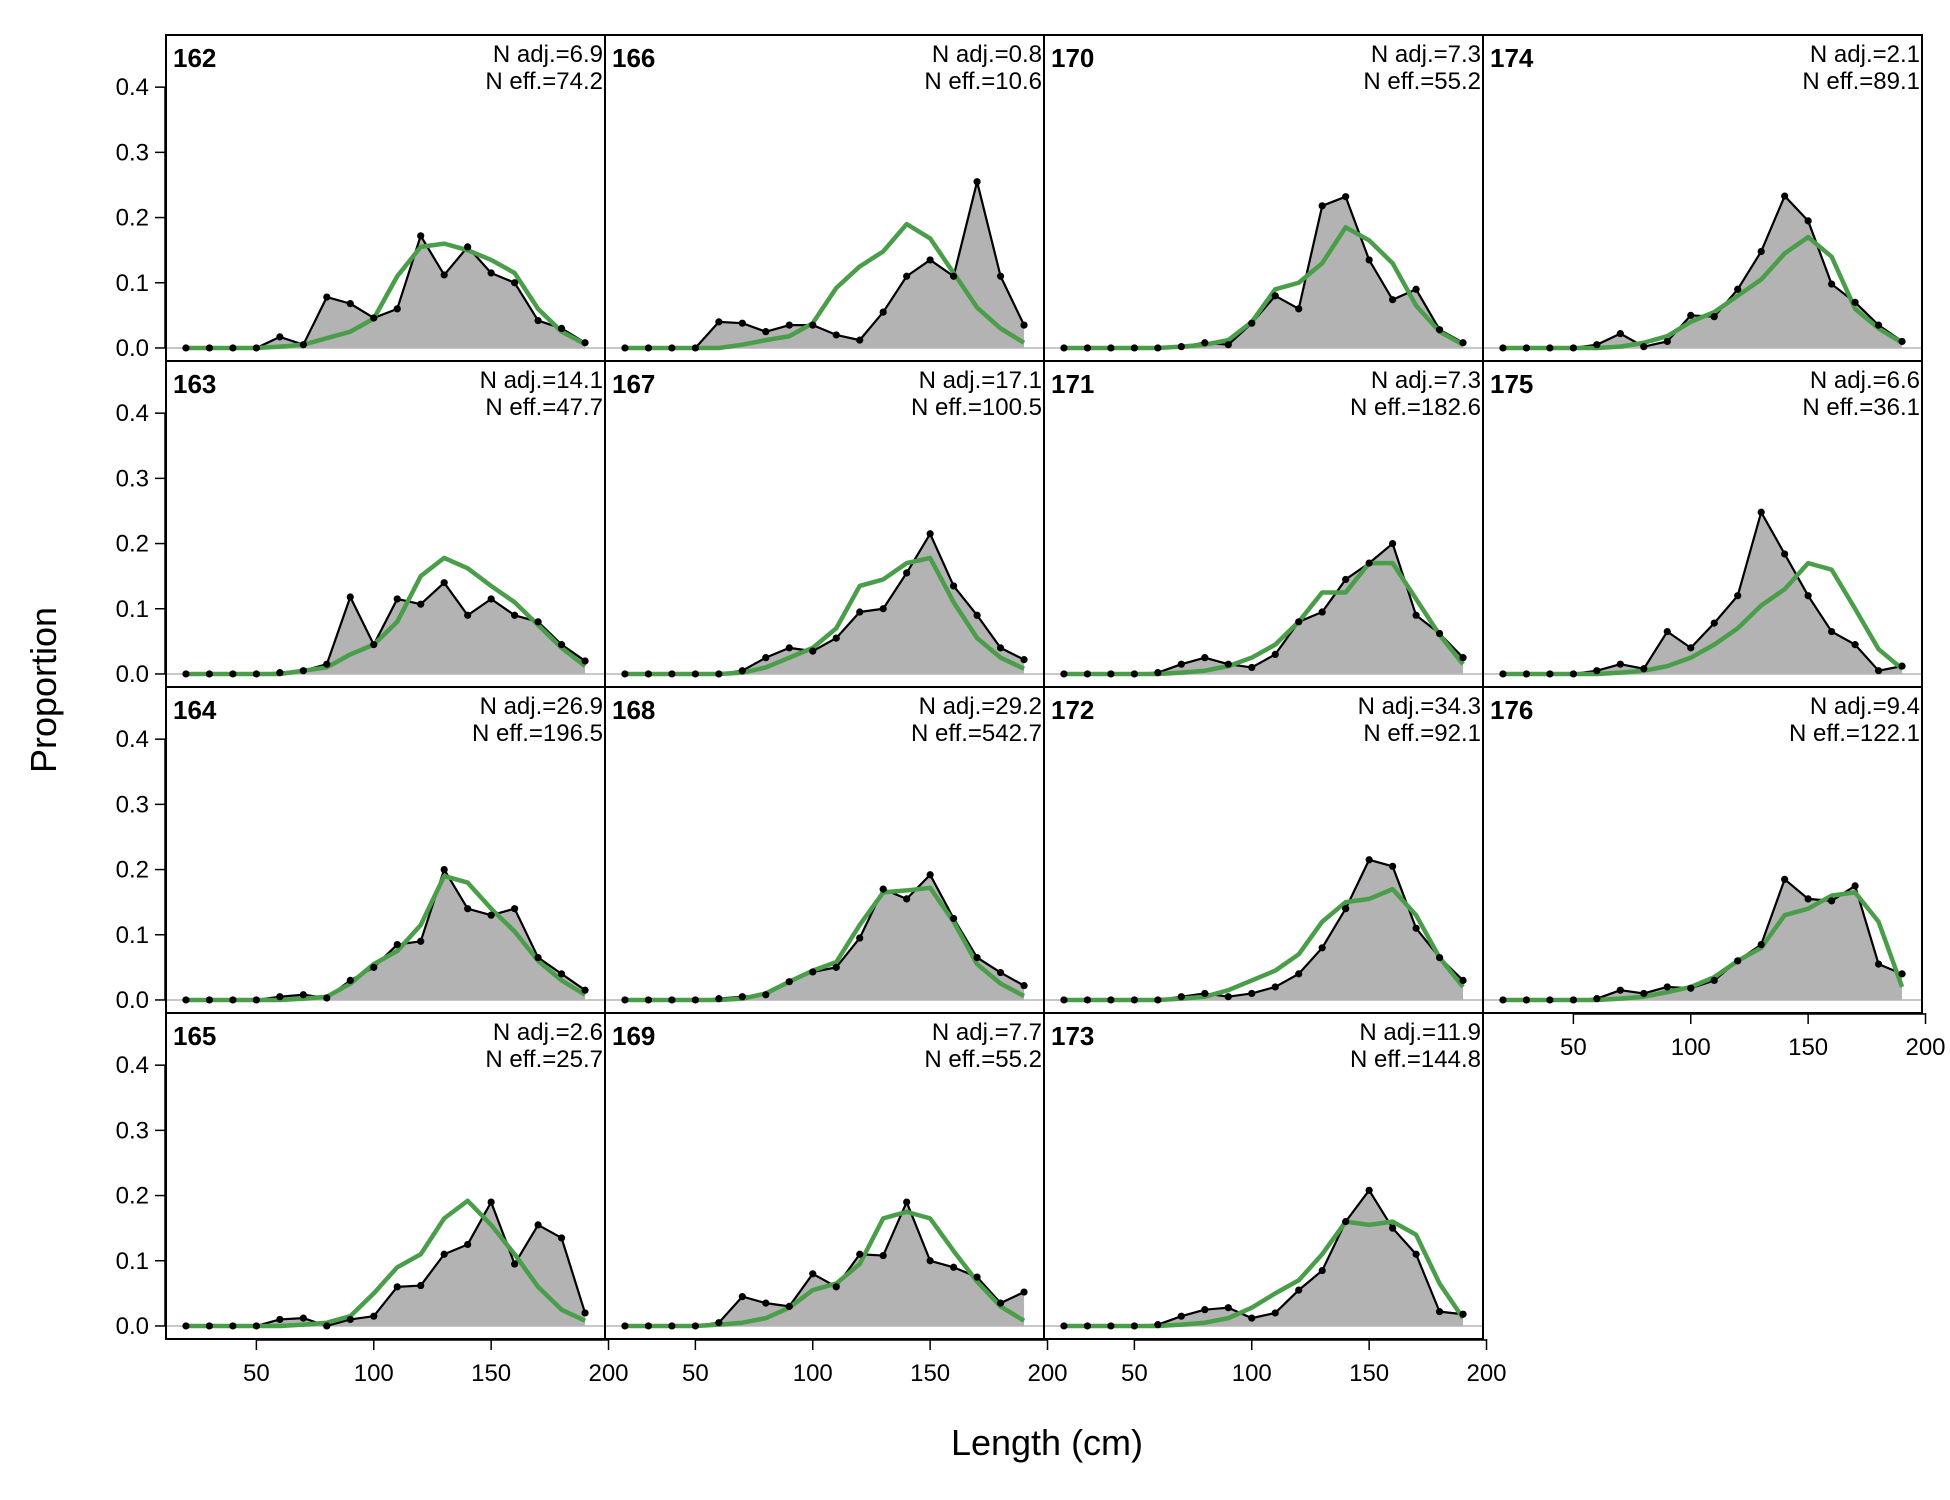  Describe the element at coordinates (1865, 706) in the screenshot. I see `n-adj-label: N adj.=9.4` at that location.